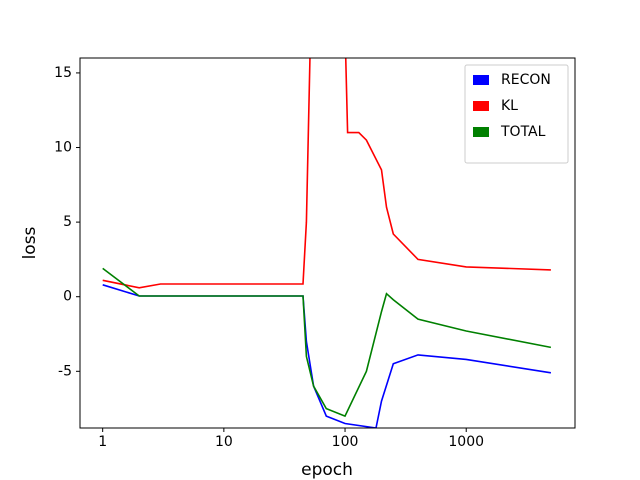 Image resolution: width=640 pixels, height=480 pixels. What do you see at coordinates (63, 73) in the screenshot?
I see `y-tick-label: 15` at bounding box center [63, 73].